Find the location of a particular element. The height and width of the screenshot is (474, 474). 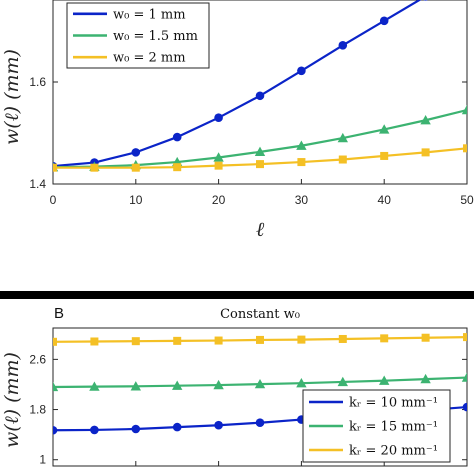

x-tick-label: 0 is located at coordinates (53, 200).